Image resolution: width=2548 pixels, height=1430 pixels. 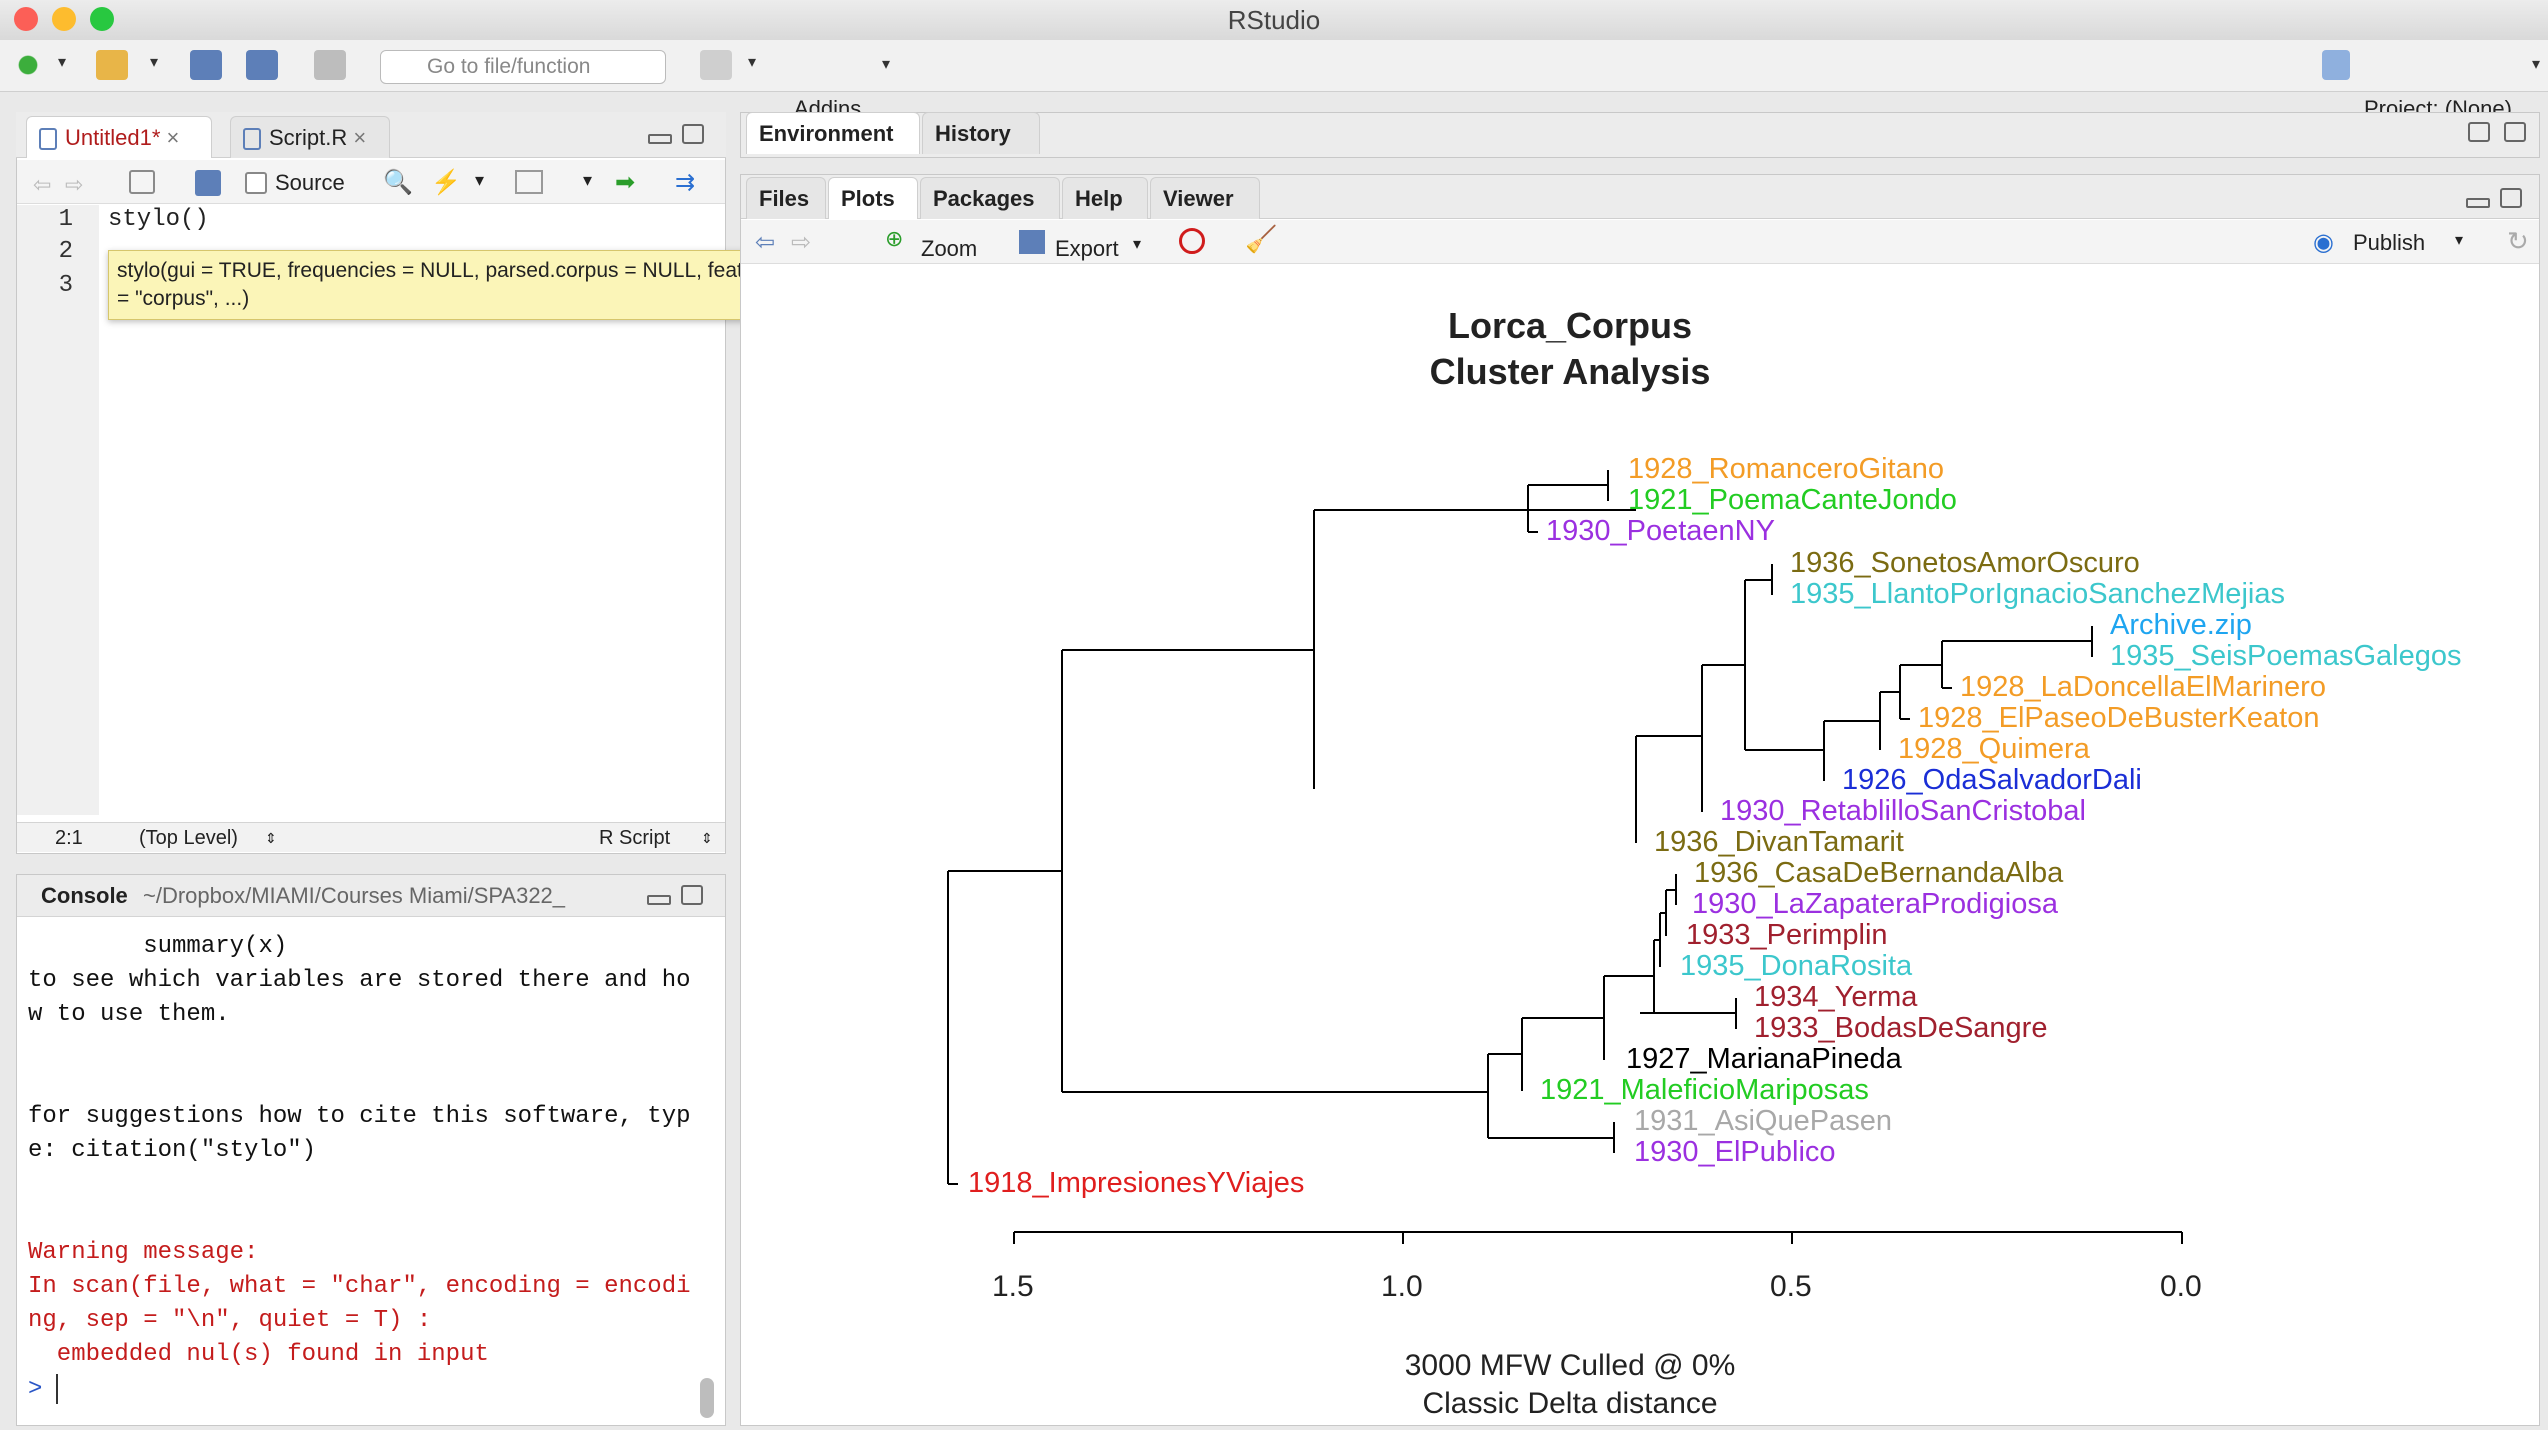 I want to click on source-pane, so click(x=371, y=483).